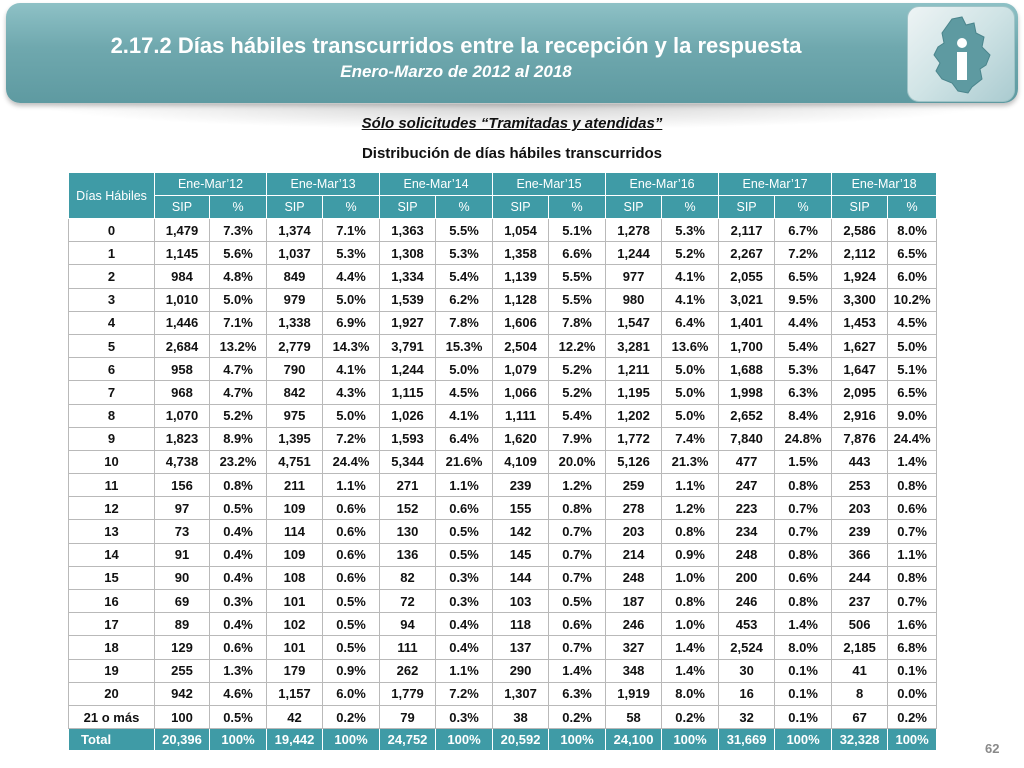 Image resolution: width=1024 pixels, height=768 pixels. I want to click on percent-cell: 4.7%, so click(238, 392).